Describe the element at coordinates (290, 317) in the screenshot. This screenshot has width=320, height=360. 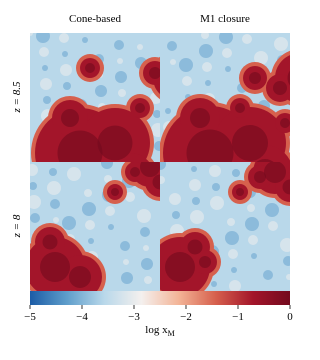
I see `tick-label: 0` at that location.